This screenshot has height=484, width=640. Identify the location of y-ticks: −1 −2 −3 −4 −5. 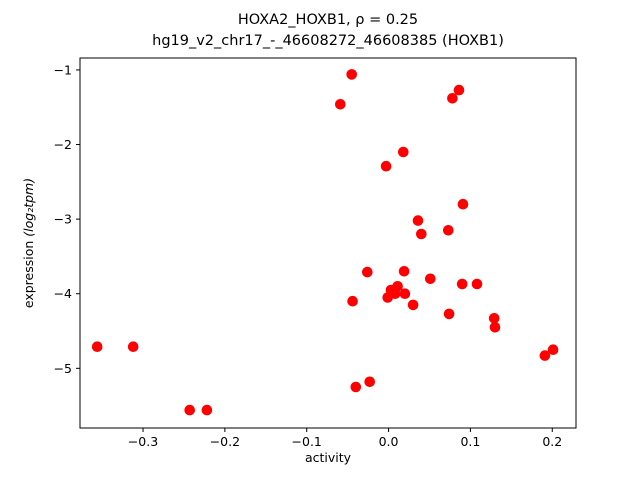
(67, 219).